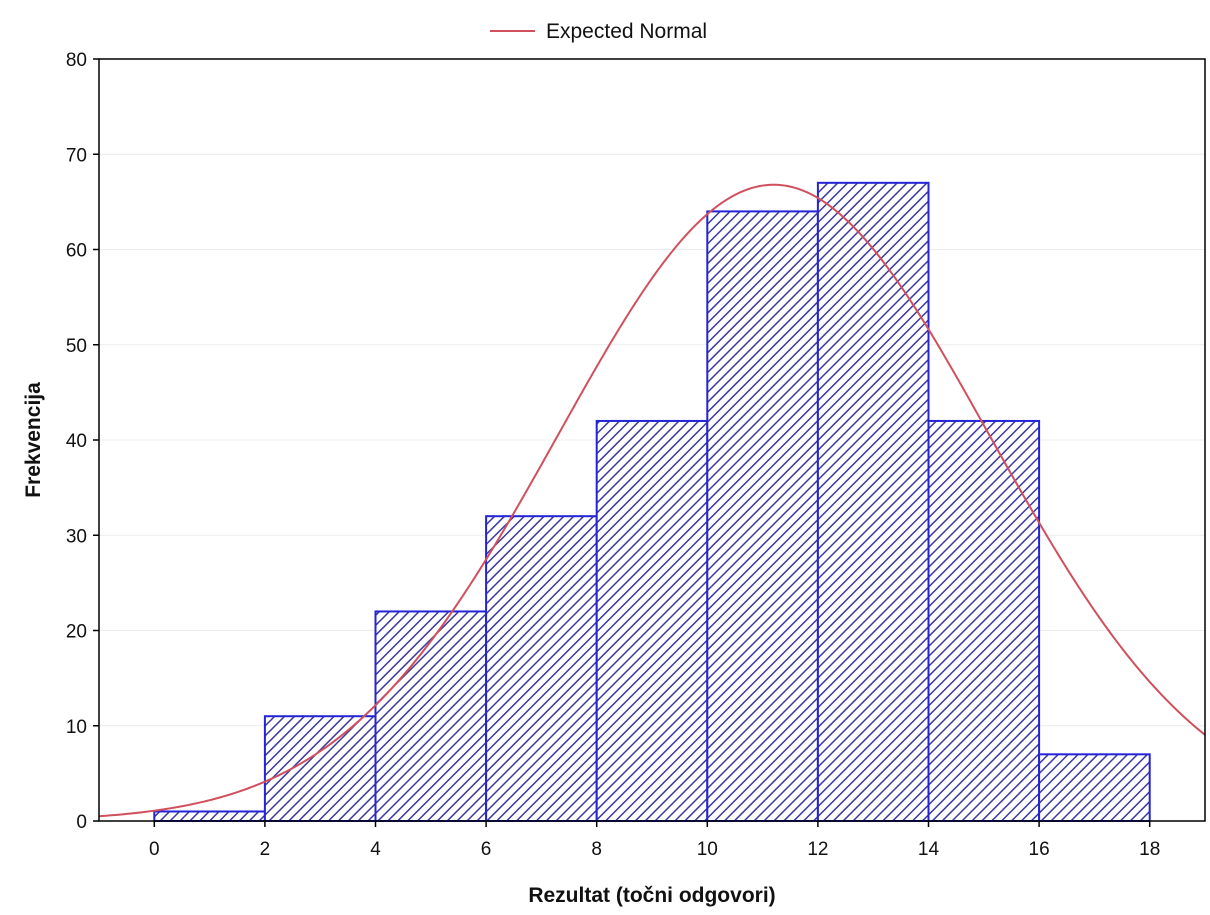  What do you see at coordinates (76, 251) in the screenshot?
I see `y-tick-label: 60` at bounding box center [76, 251].